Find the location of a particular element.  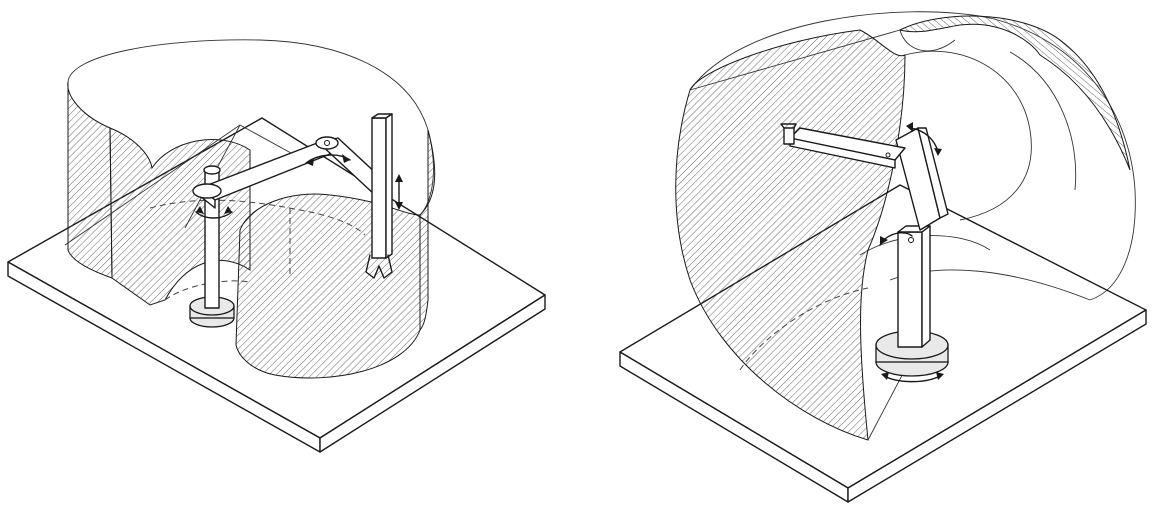

scara-vertical-axis is located at coordinates (379, 196).